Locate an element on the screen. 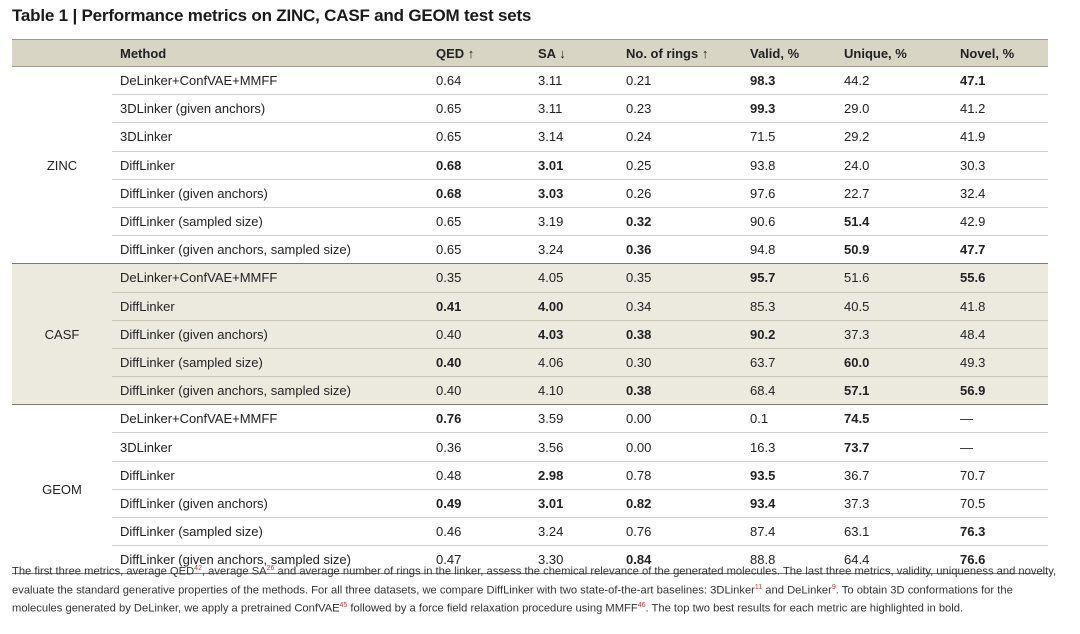 This screenshot has height=634, width=1080. unique-cell: 63.1 is located at coordinates (894, 532).